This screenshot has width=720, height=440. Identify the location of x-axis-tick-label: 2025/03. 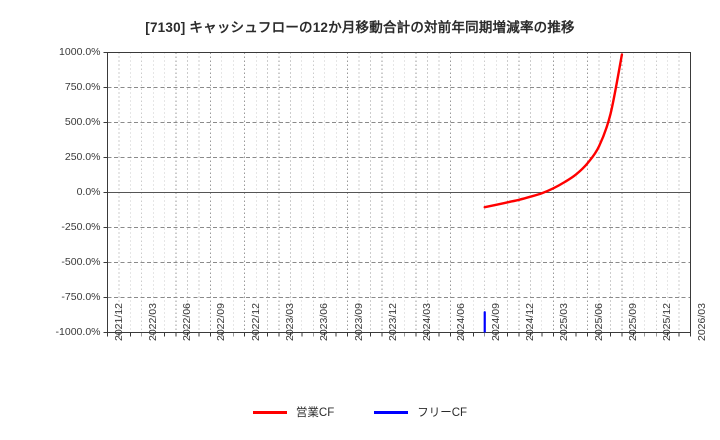
(564, 321).